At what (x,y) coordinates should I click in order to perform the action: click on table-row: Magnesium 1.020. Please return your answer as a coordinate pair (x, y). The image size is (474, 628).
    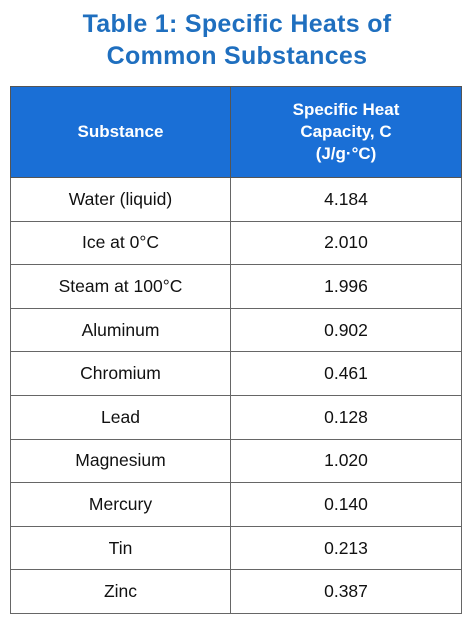
    Looking at the image, I should click on (236, 461).